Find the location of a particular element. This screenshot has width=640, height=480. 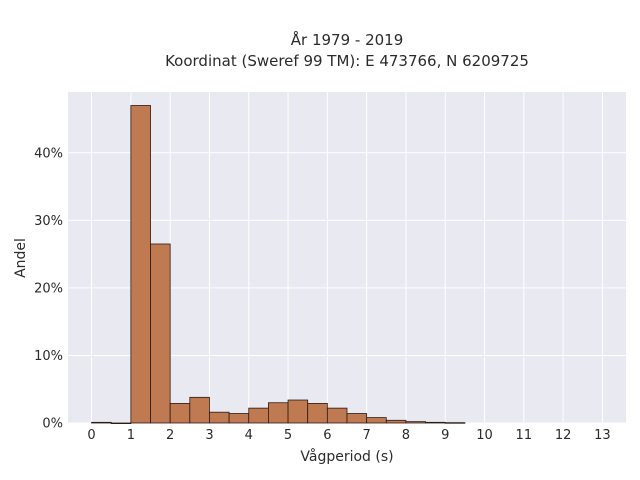

y-axis-ticks: 0% 10% 20% 30% 40% is located at coordinates (48, 288).